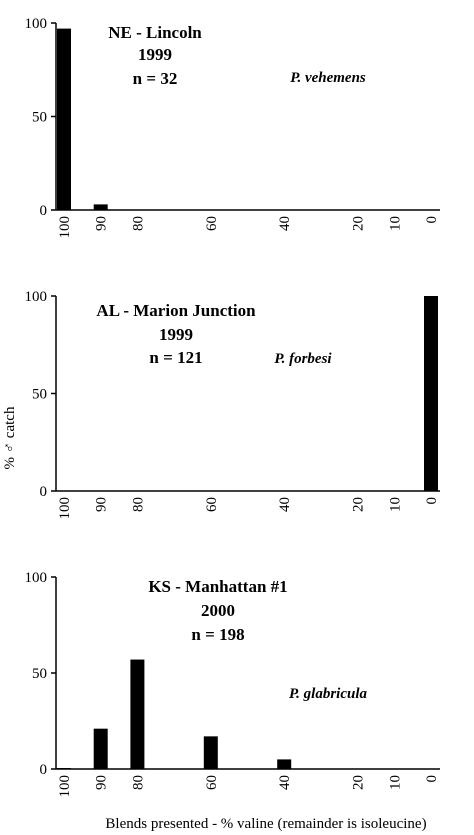 The width and height of the screenshot is (474, 835). What do you see at coordinates (218, 610) in the screenshot?
I see `year-label: 2000` at bounding box center [218, 610].